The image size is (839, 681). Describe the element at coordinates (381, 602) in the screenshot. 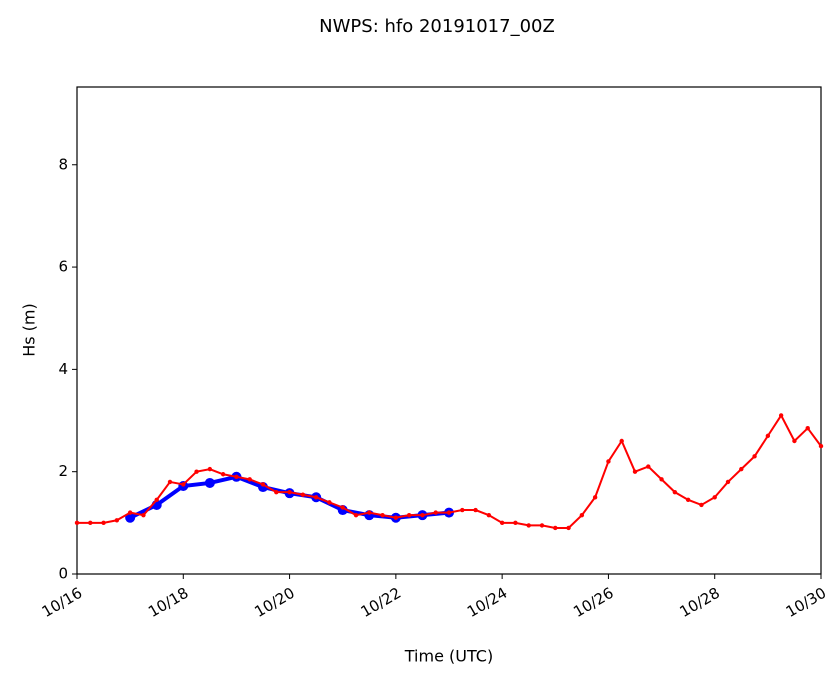

I see `x-tick-label: 10/22` at that location.